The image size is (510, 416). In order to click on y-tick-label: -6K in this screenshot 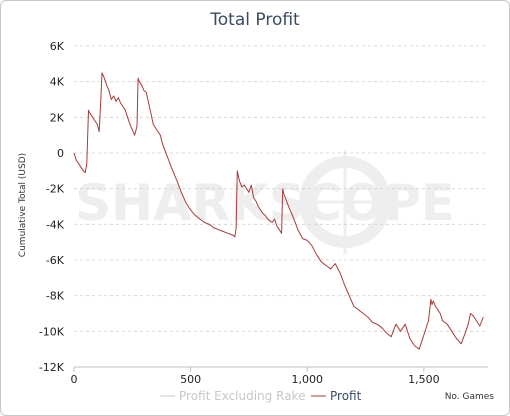, I will do `click(55, 260)`.